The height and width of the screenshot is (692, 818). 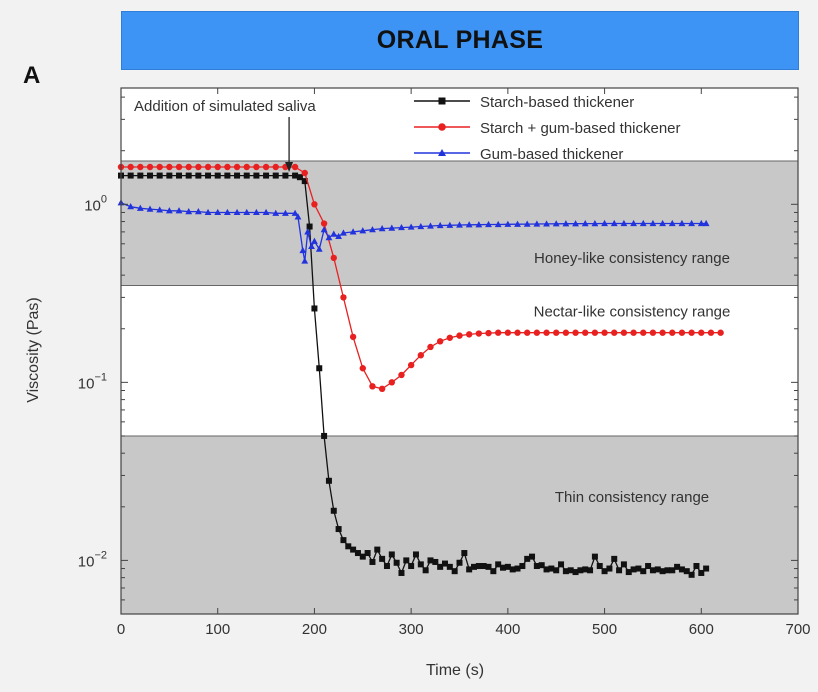 What do you see at coordinates (455, 670) in the screenshot?
I see `x-axis-label: Time (s)` at bounding box center [455, 670].